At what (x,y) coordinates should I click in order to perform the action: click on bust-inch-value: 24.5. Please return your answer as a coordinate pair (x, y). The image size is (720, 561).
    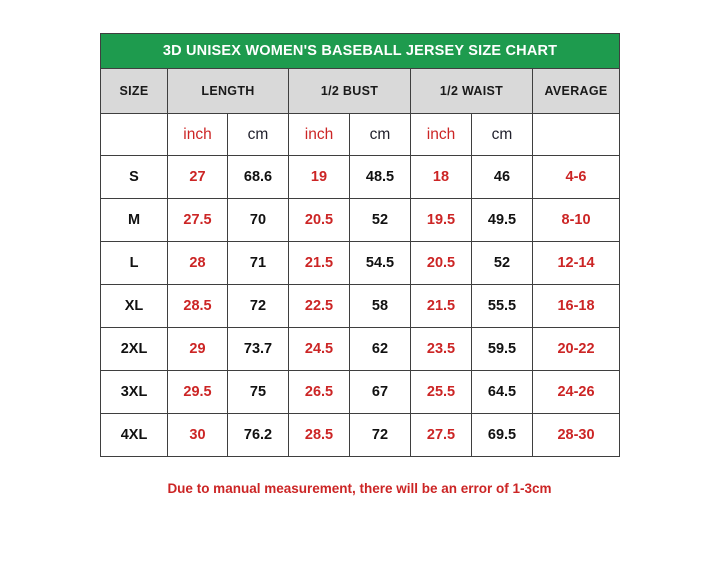
    Looking at the image, I should click on (319, 349).